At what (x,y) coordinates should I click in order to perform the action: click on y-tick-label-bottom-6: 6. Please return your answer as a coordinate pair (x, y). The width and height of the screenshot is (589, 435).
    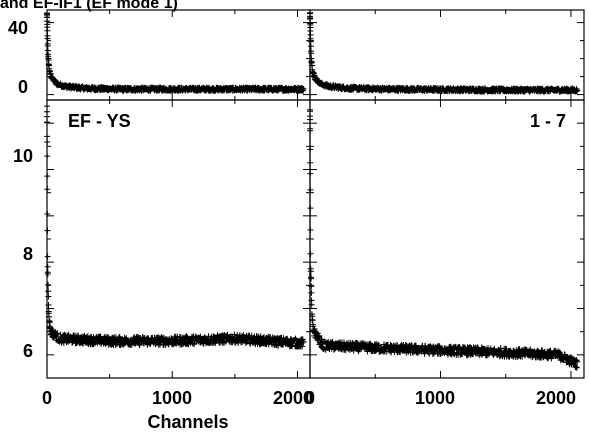
    Looking at the image, I should click on (28, 351).